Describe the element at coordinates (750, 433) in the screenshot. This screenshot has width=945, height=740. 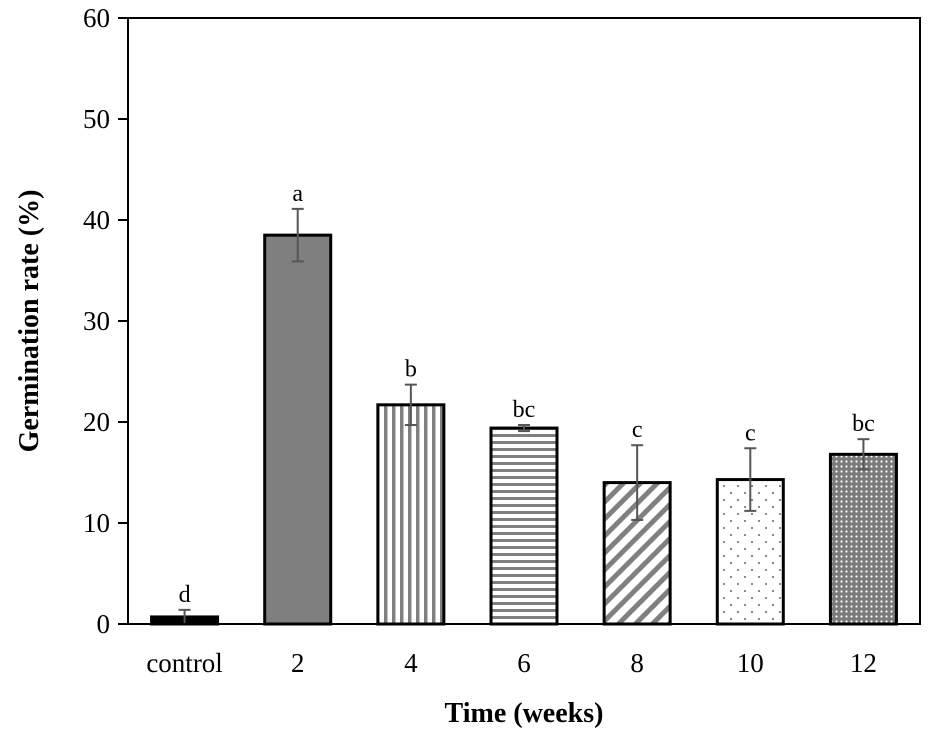
I see `significance-label-10: c` at that location.